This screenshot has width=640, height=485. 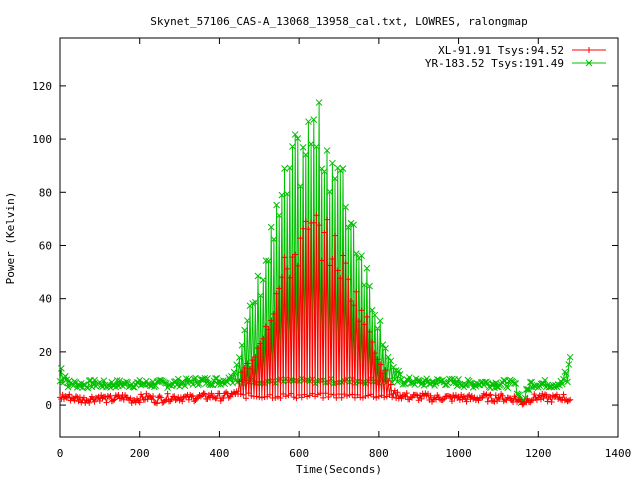 What do you see at coordinates (42, 86) in the screenshot?
I see `y-tick-label: 120` at bounding box center [42, 86].